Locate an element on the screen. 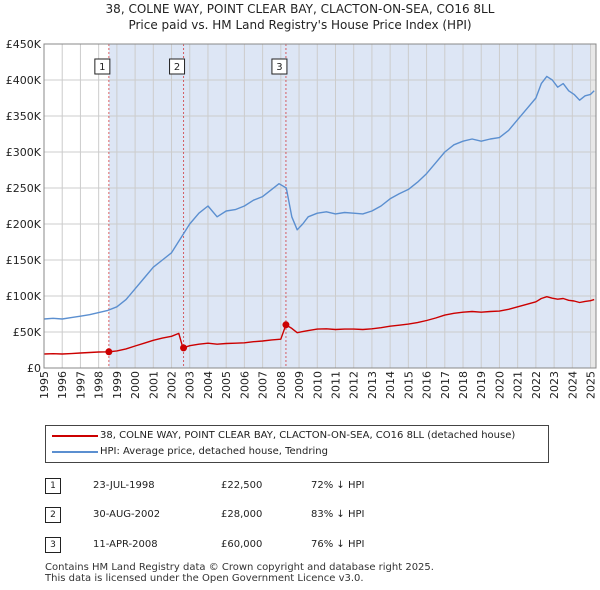 The height and width of the screenshot is (590, 600). x-tick-label: 2022 is located at coordinates (536, 385).